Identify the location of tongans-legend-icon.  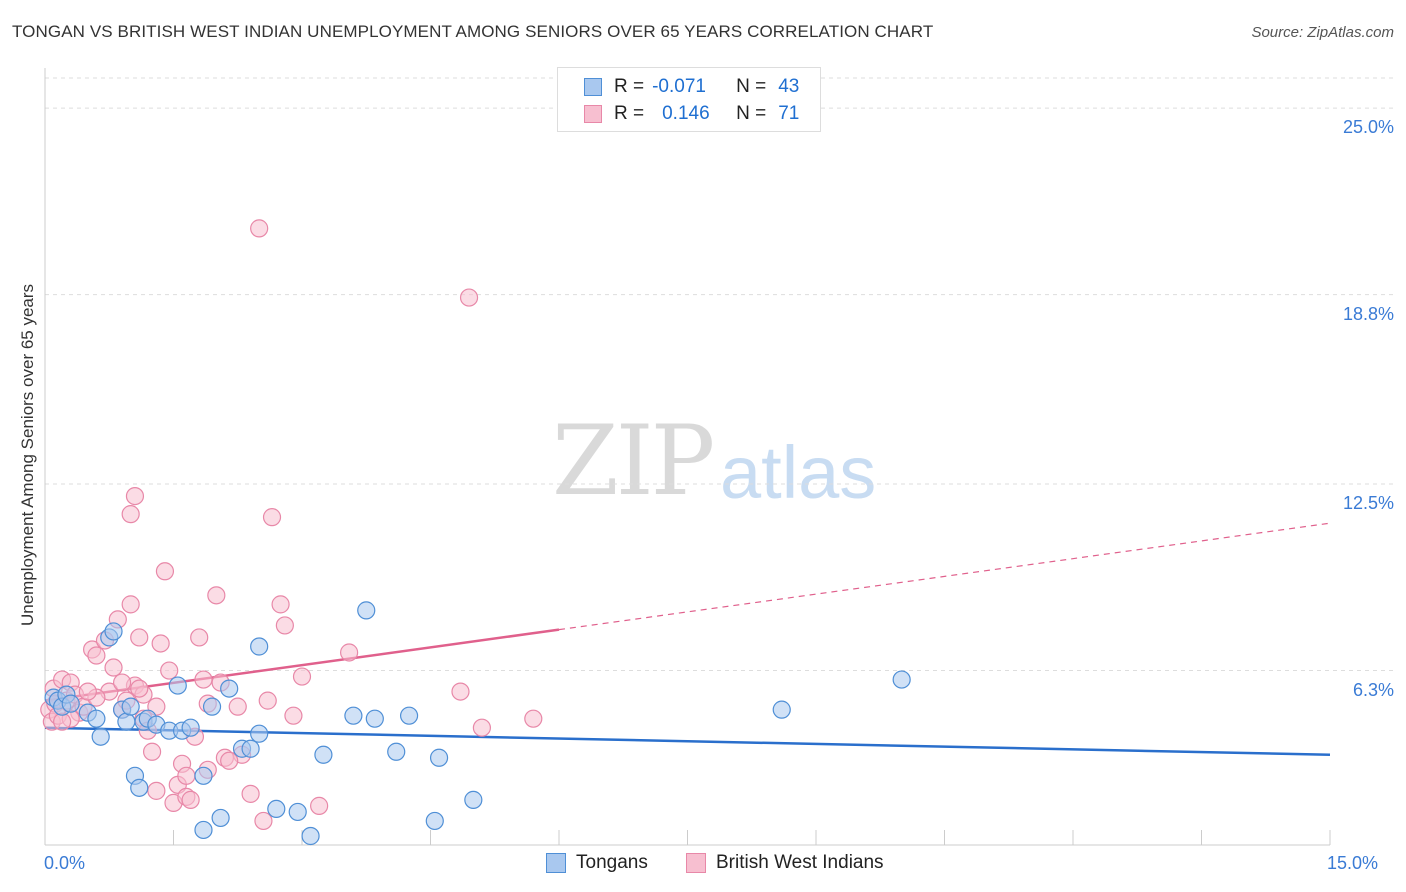
(556, 863).